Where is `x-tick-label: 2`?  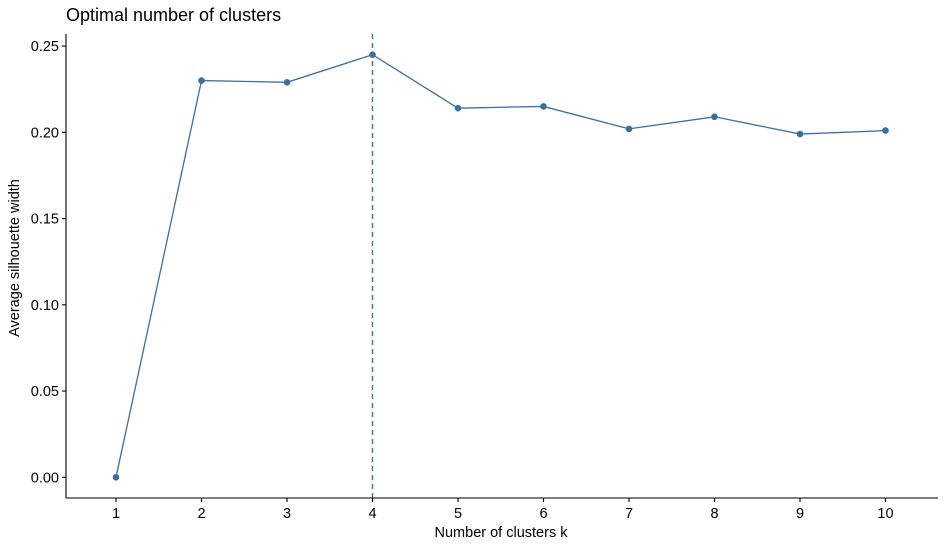 x-tick-label: 2 is located at coordinates (201, 514).